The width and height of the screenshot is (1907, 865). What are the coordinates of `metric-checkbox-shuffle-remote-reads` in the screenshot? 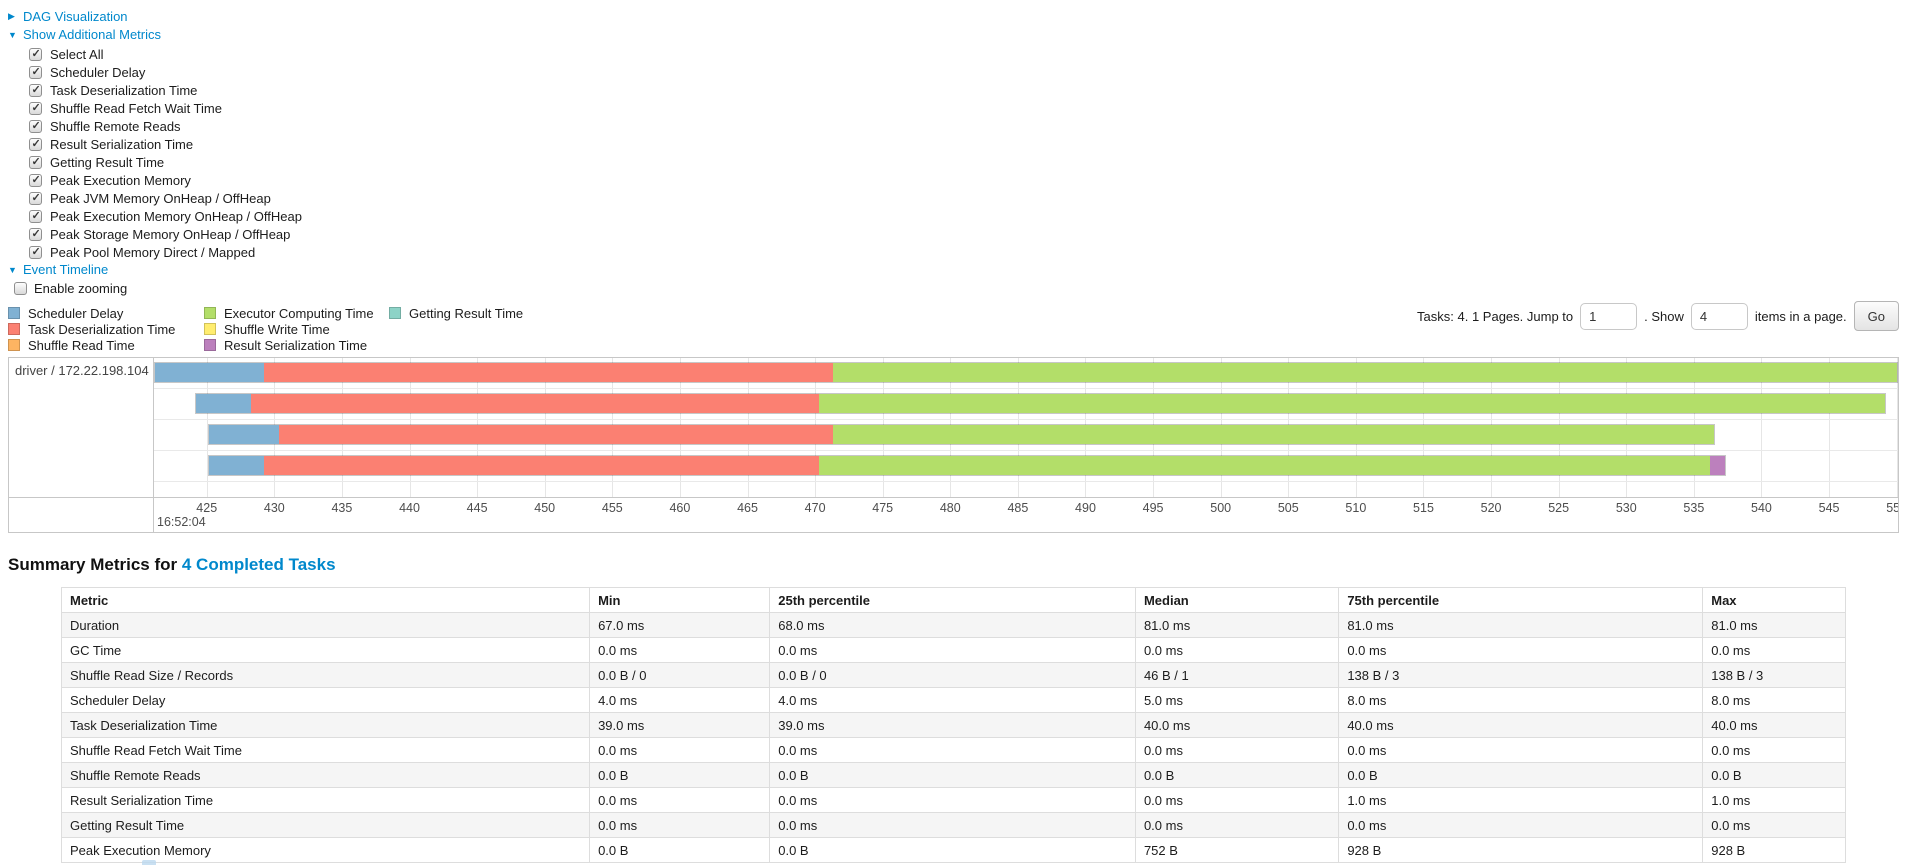 It's located at (35, 126).